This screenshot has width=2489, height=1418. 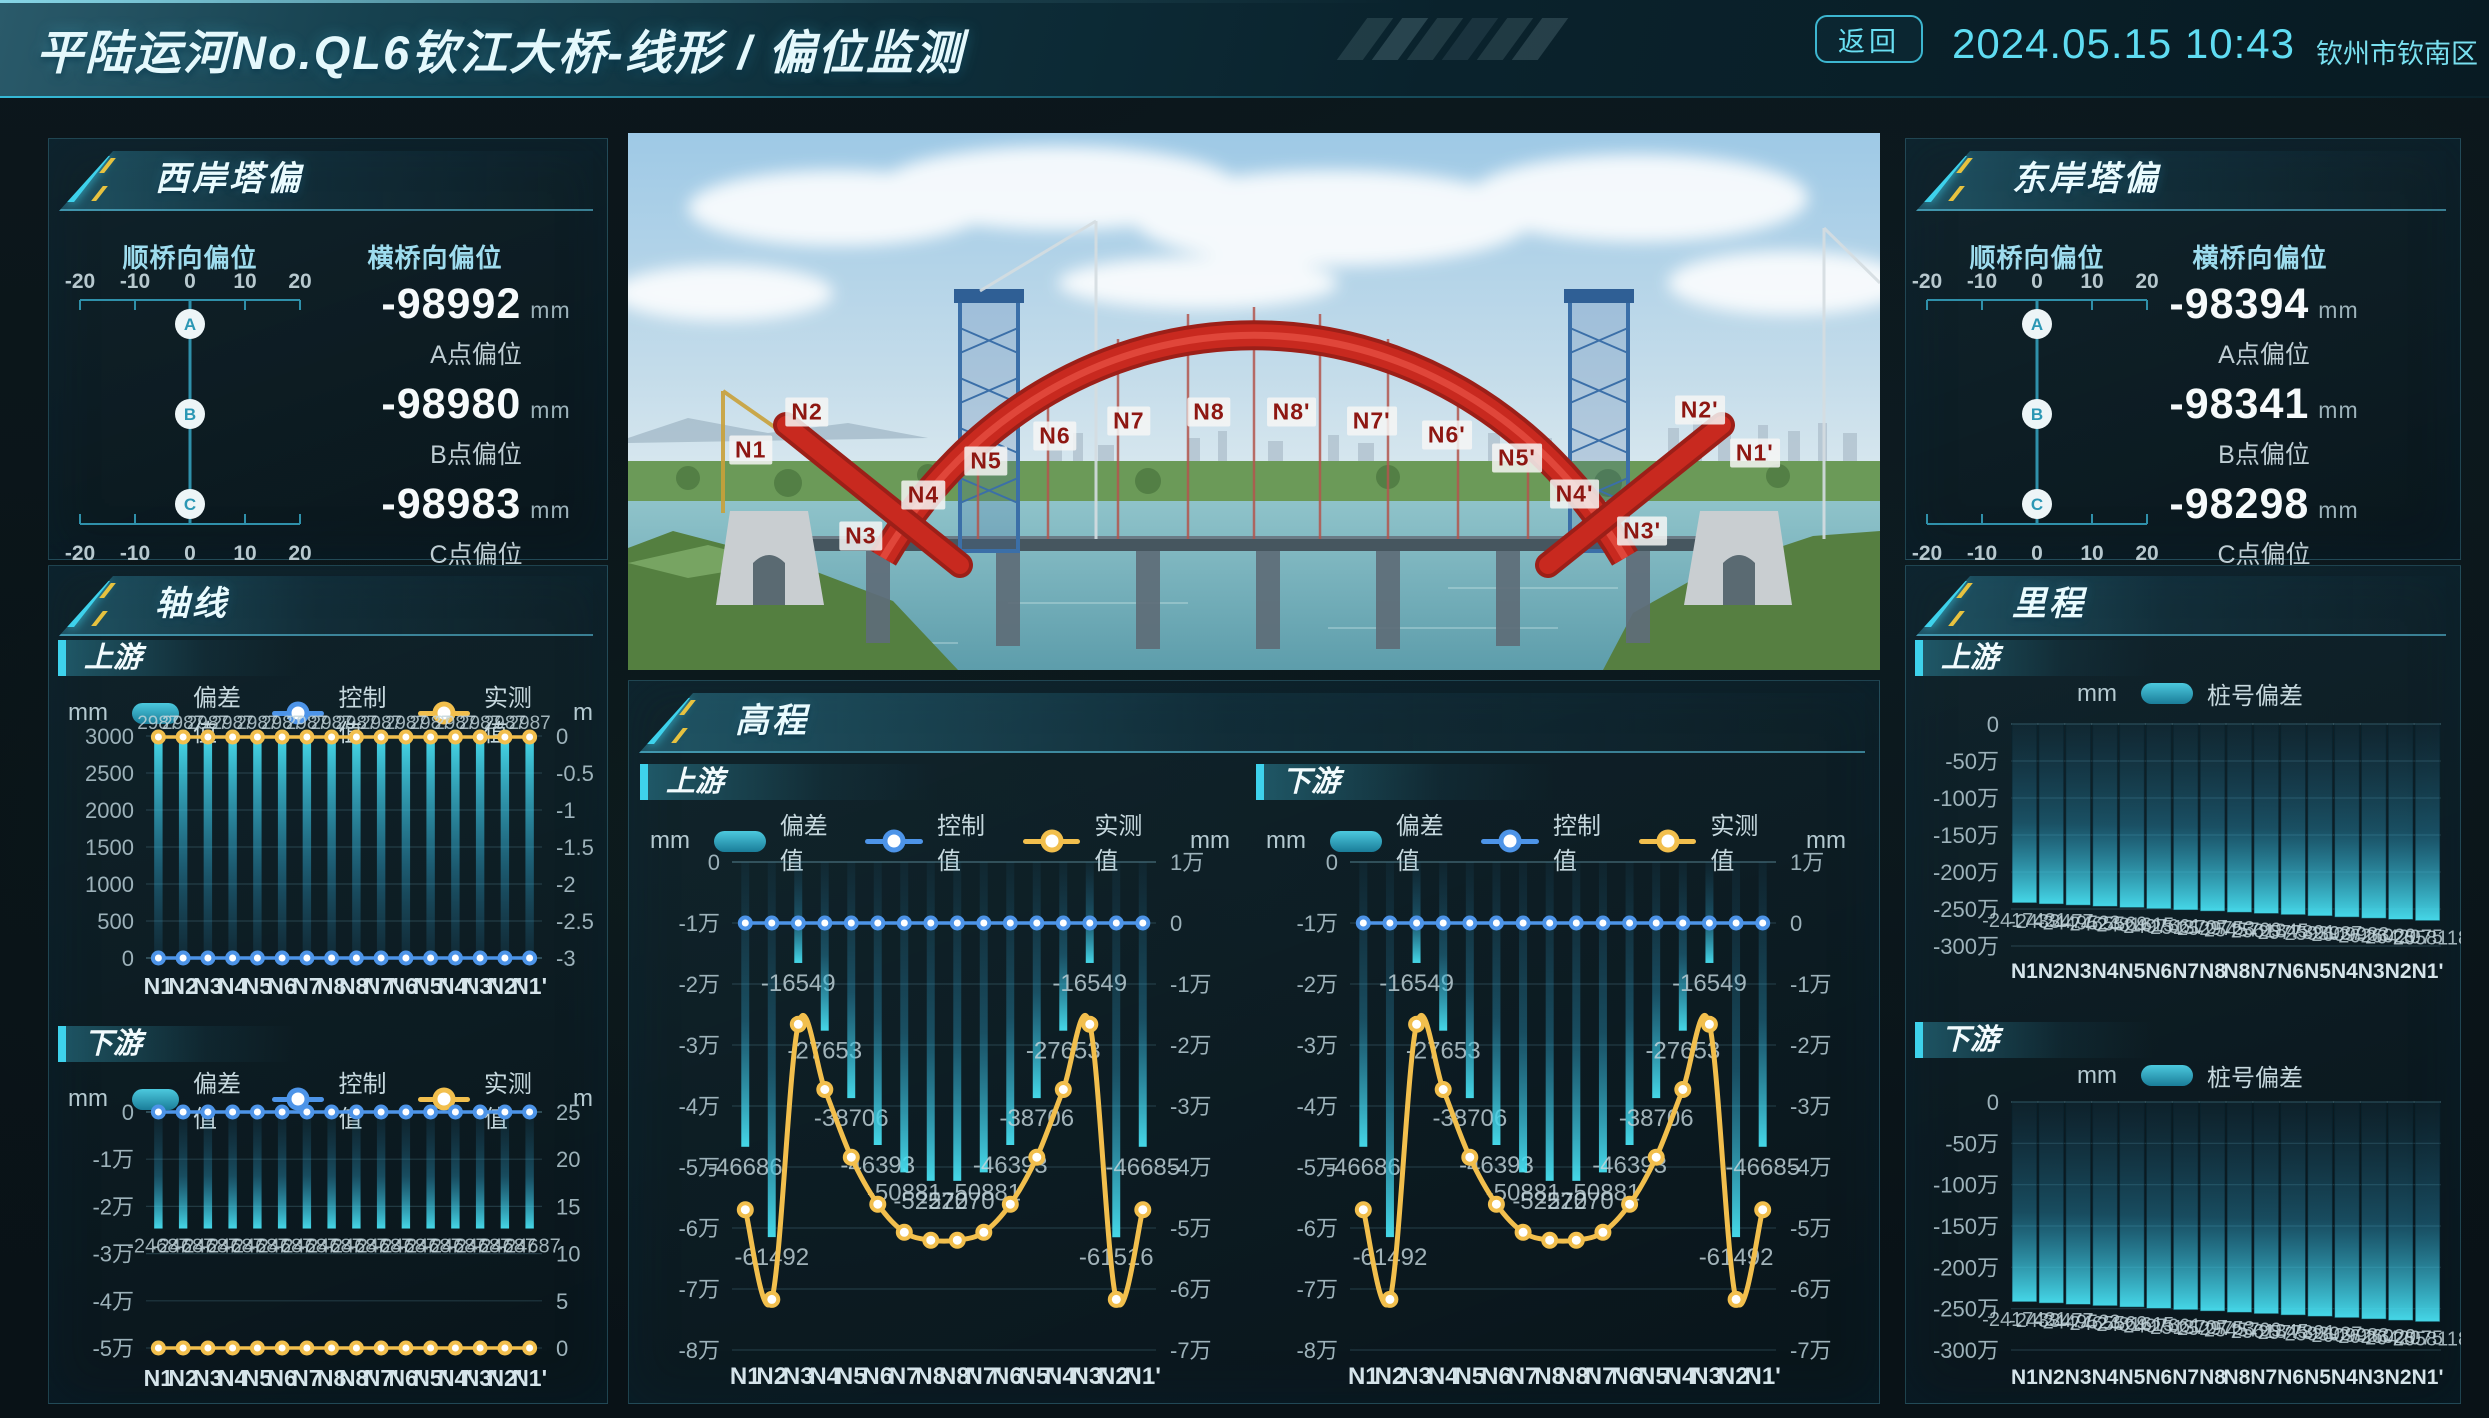 I want to click on svg-text: -46685, so click(x=1762, y=1167).